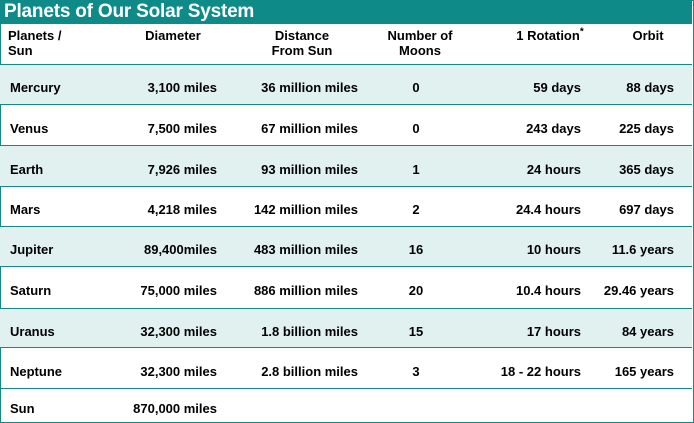 The width and height of the screenshot is (694, 423). I want to click on rotation-cell: 18 - 22 hours, so click(540, 371).